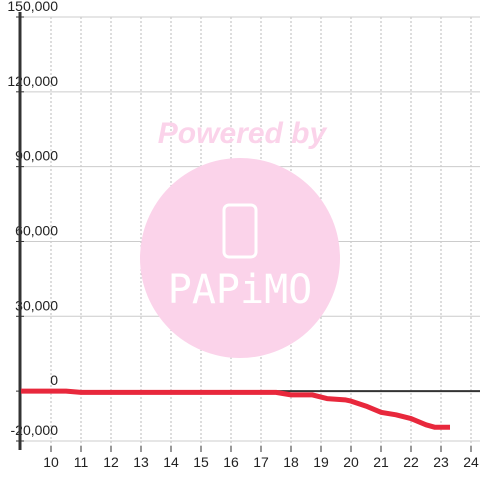  Describe the element at coordinates (240, 231) in the screenshot. I see `watermark-icon` at that location.